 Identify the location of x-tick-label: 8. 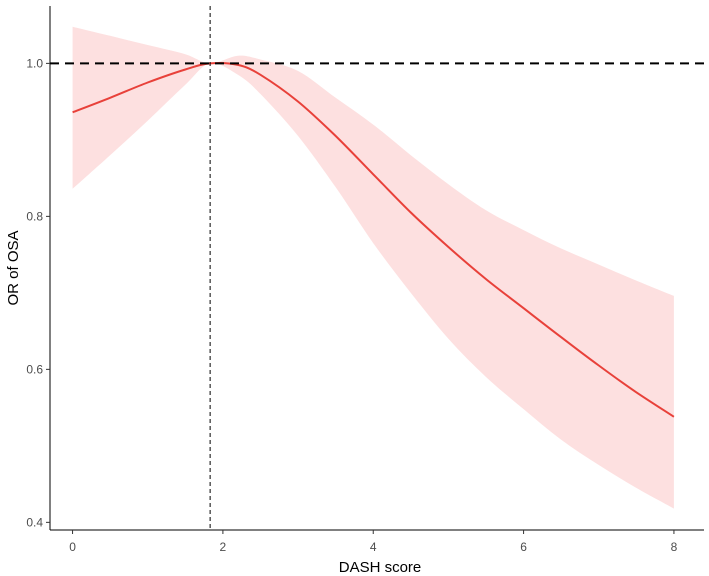
(674, 547).